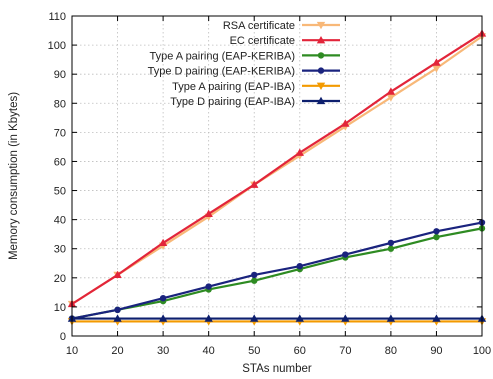 Image resolution: width=493 pixels, height=379 pixels. I want to click on y-tick-label: 80, so click(60, 104).